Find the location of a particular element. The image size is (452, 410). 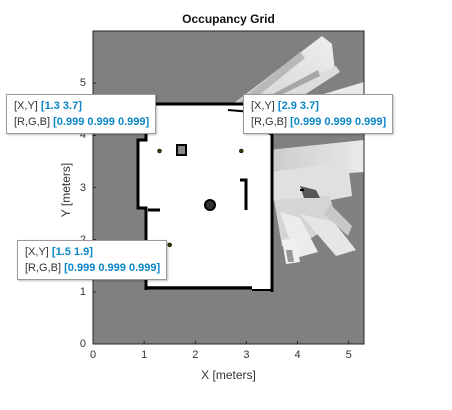

datatip-xy-value: [2.9 3.7] is located at coordinates (298, 106).